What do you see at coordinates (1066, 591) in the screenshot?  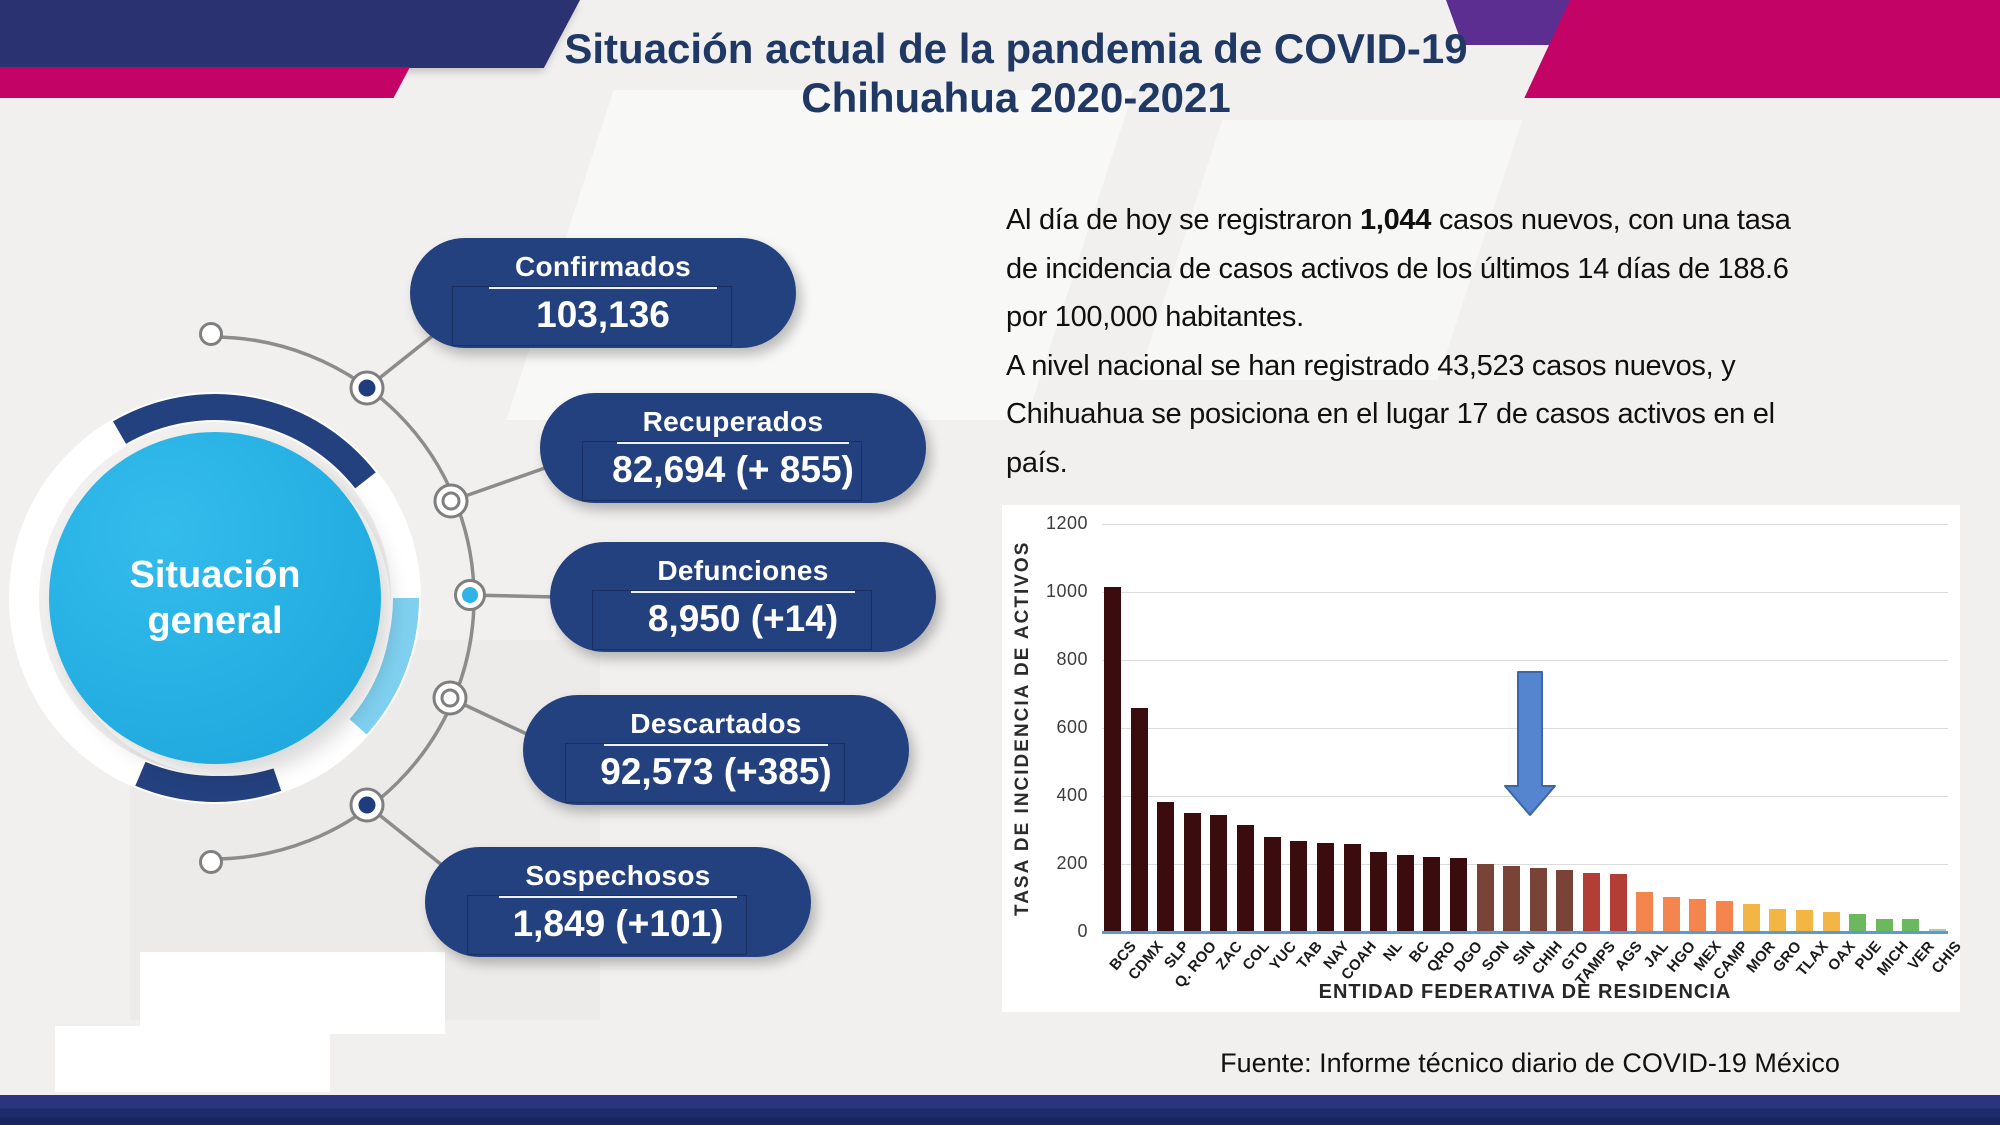 I see `y-tick-1000: 1000` at bounding box center [1066, 591].